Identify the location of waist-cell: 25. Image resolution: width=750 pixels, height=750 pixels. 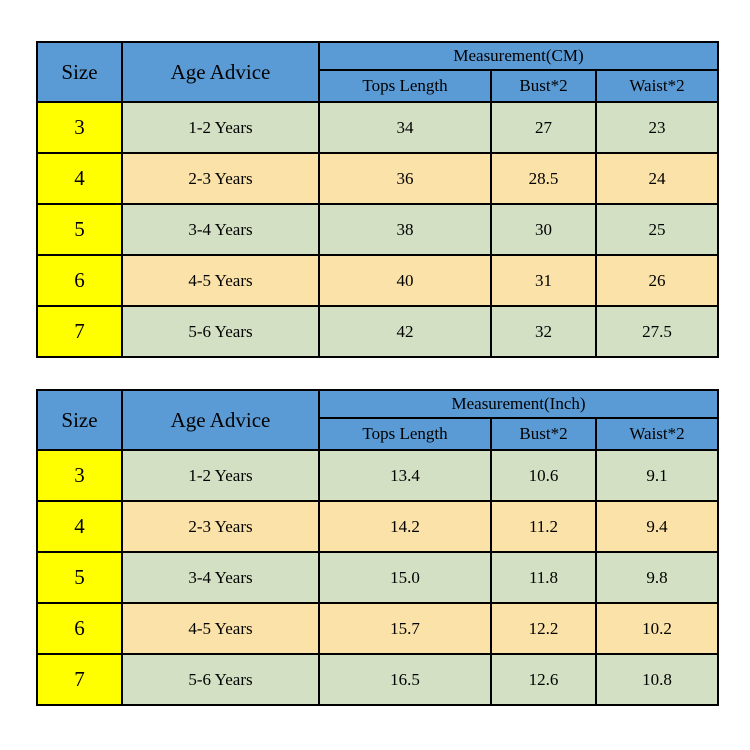
(657, 229).